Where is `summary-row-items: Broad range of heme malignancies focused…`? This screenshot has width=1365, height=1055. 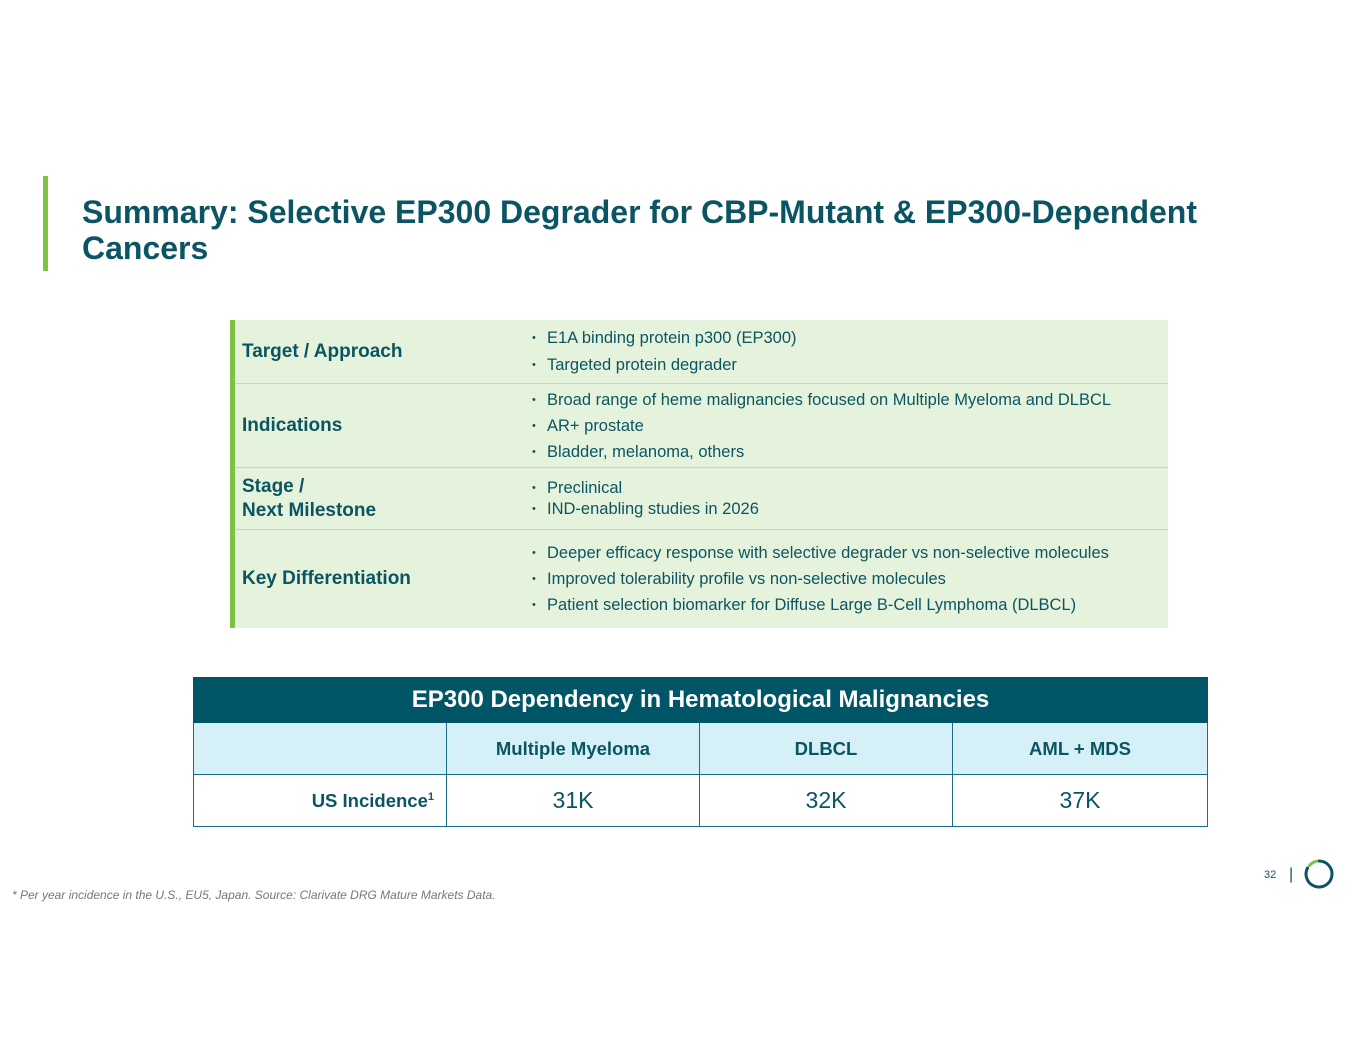
summary-row-items: Broad range of heme malignancies focused… is located at coordinates (846, 426).